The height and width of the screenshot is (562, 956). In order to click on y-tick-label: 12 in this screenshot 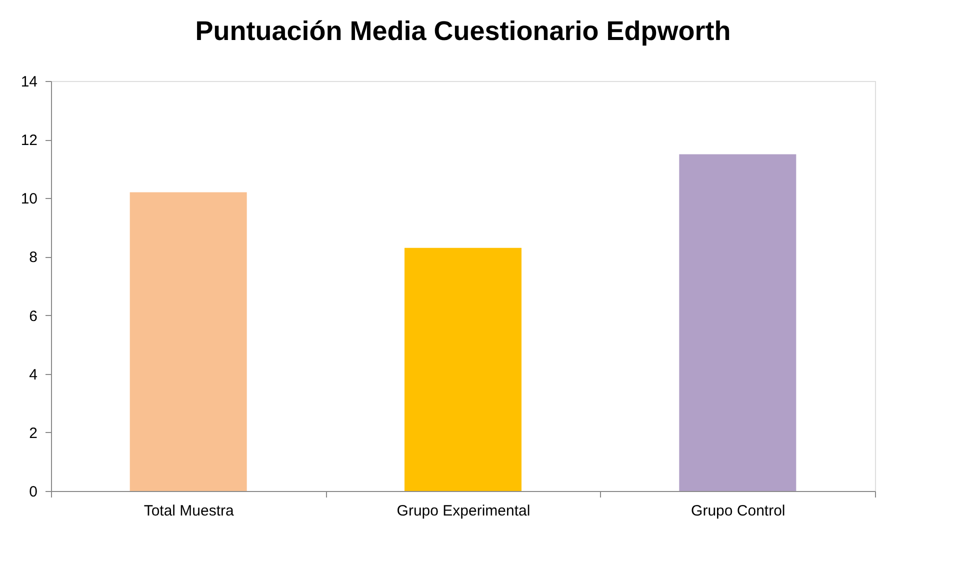, I will do `click(29, 141)`.